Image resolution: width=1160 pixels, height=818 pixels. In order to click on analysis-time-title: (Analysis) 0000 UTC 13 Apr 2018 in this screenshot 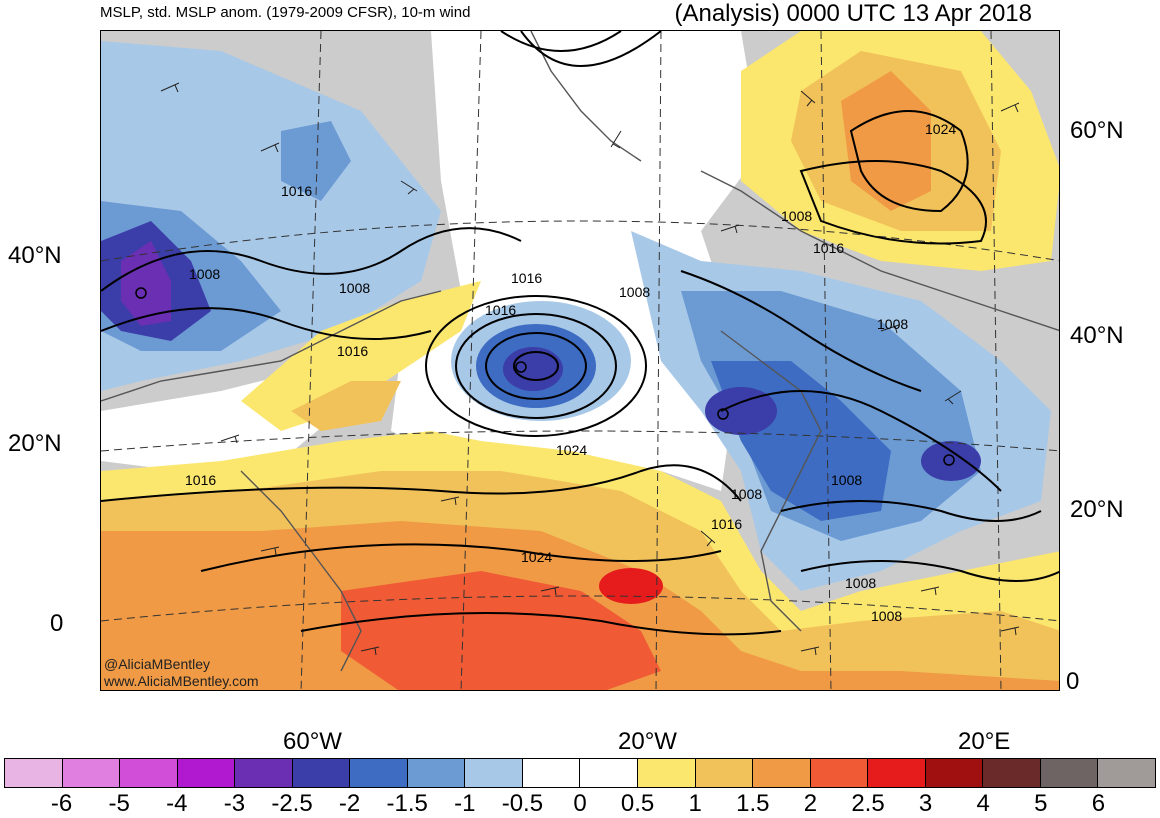, I will do `click(853, 13)`.